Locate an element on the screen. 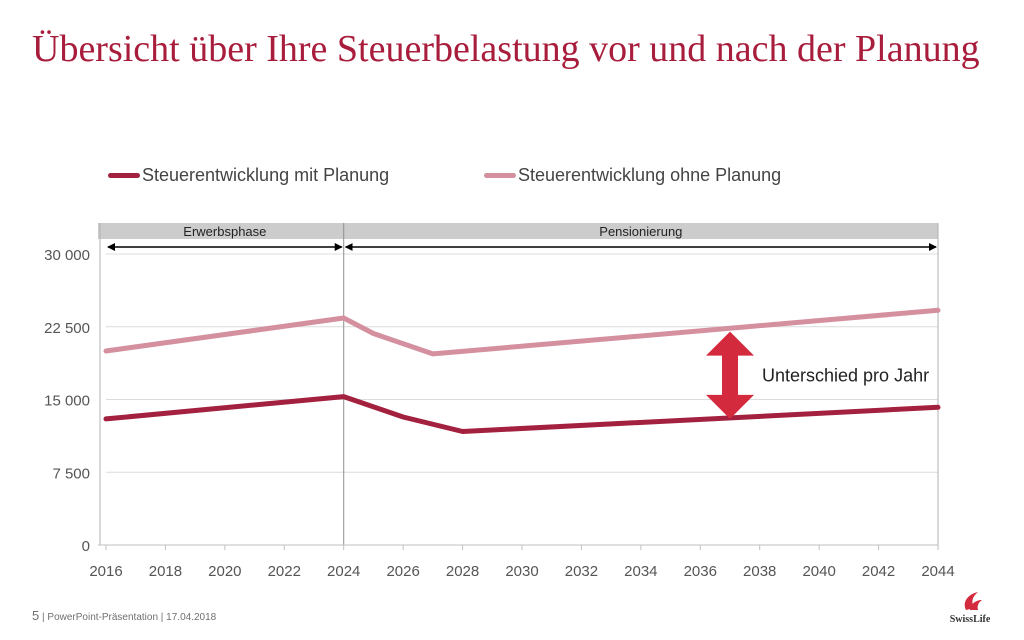 This screenshot has width=1024, height=640. x-tick-label: 2032 is located at coordinates (581, 571).